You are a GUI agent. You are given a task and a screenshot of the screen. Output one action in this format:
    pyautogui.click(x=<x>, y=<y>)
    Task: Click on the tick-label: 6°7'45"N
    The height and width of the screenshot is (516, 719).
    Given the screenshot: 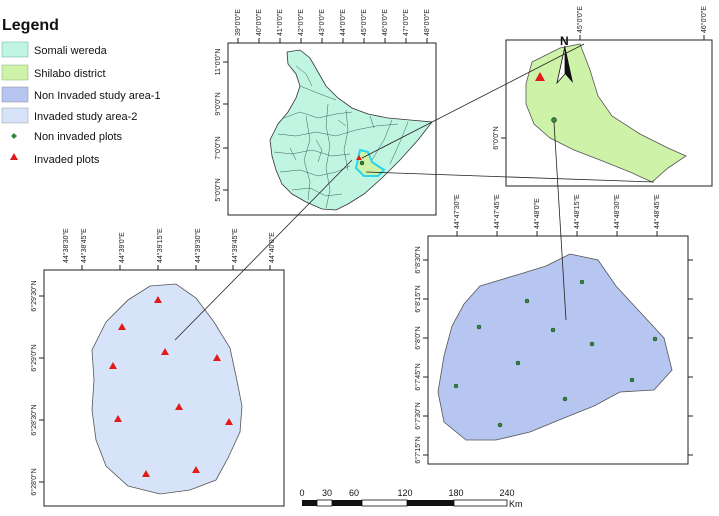 What is the action you would take?
    pyautogui.click(x=418, y=376)
    